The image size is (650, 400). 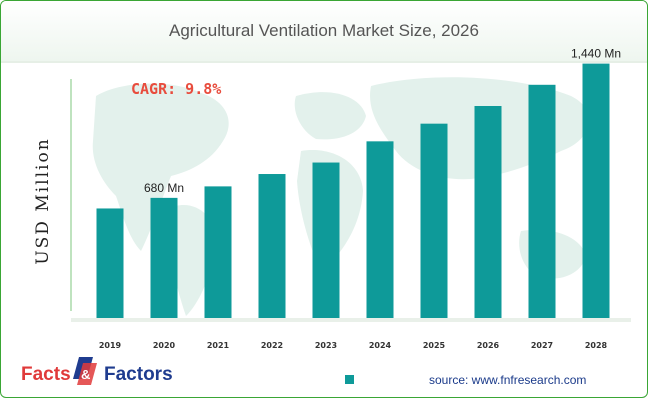 I want to click on x-tick-2024: 2024, so click(x=380, y=345).